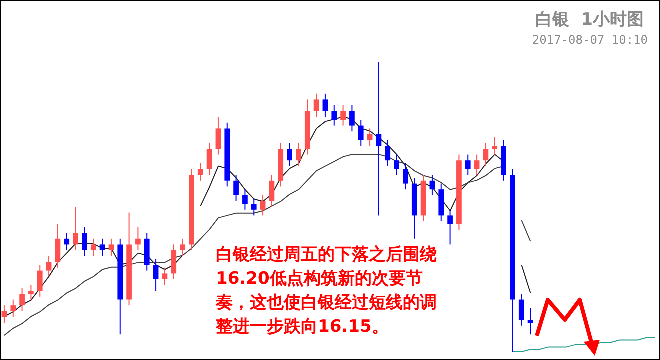  I want to click on text: 2017-08-07 10:10, so click(590, 40).